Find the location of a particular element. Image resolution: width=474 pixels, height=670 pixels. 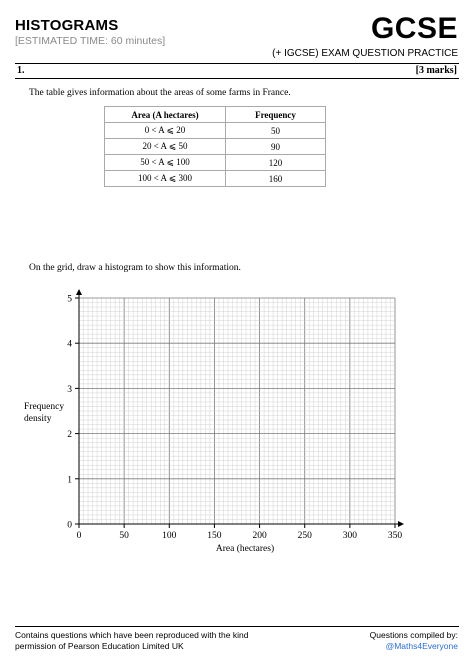

frequency-cell: 160 is located at coordinates (275, 178).